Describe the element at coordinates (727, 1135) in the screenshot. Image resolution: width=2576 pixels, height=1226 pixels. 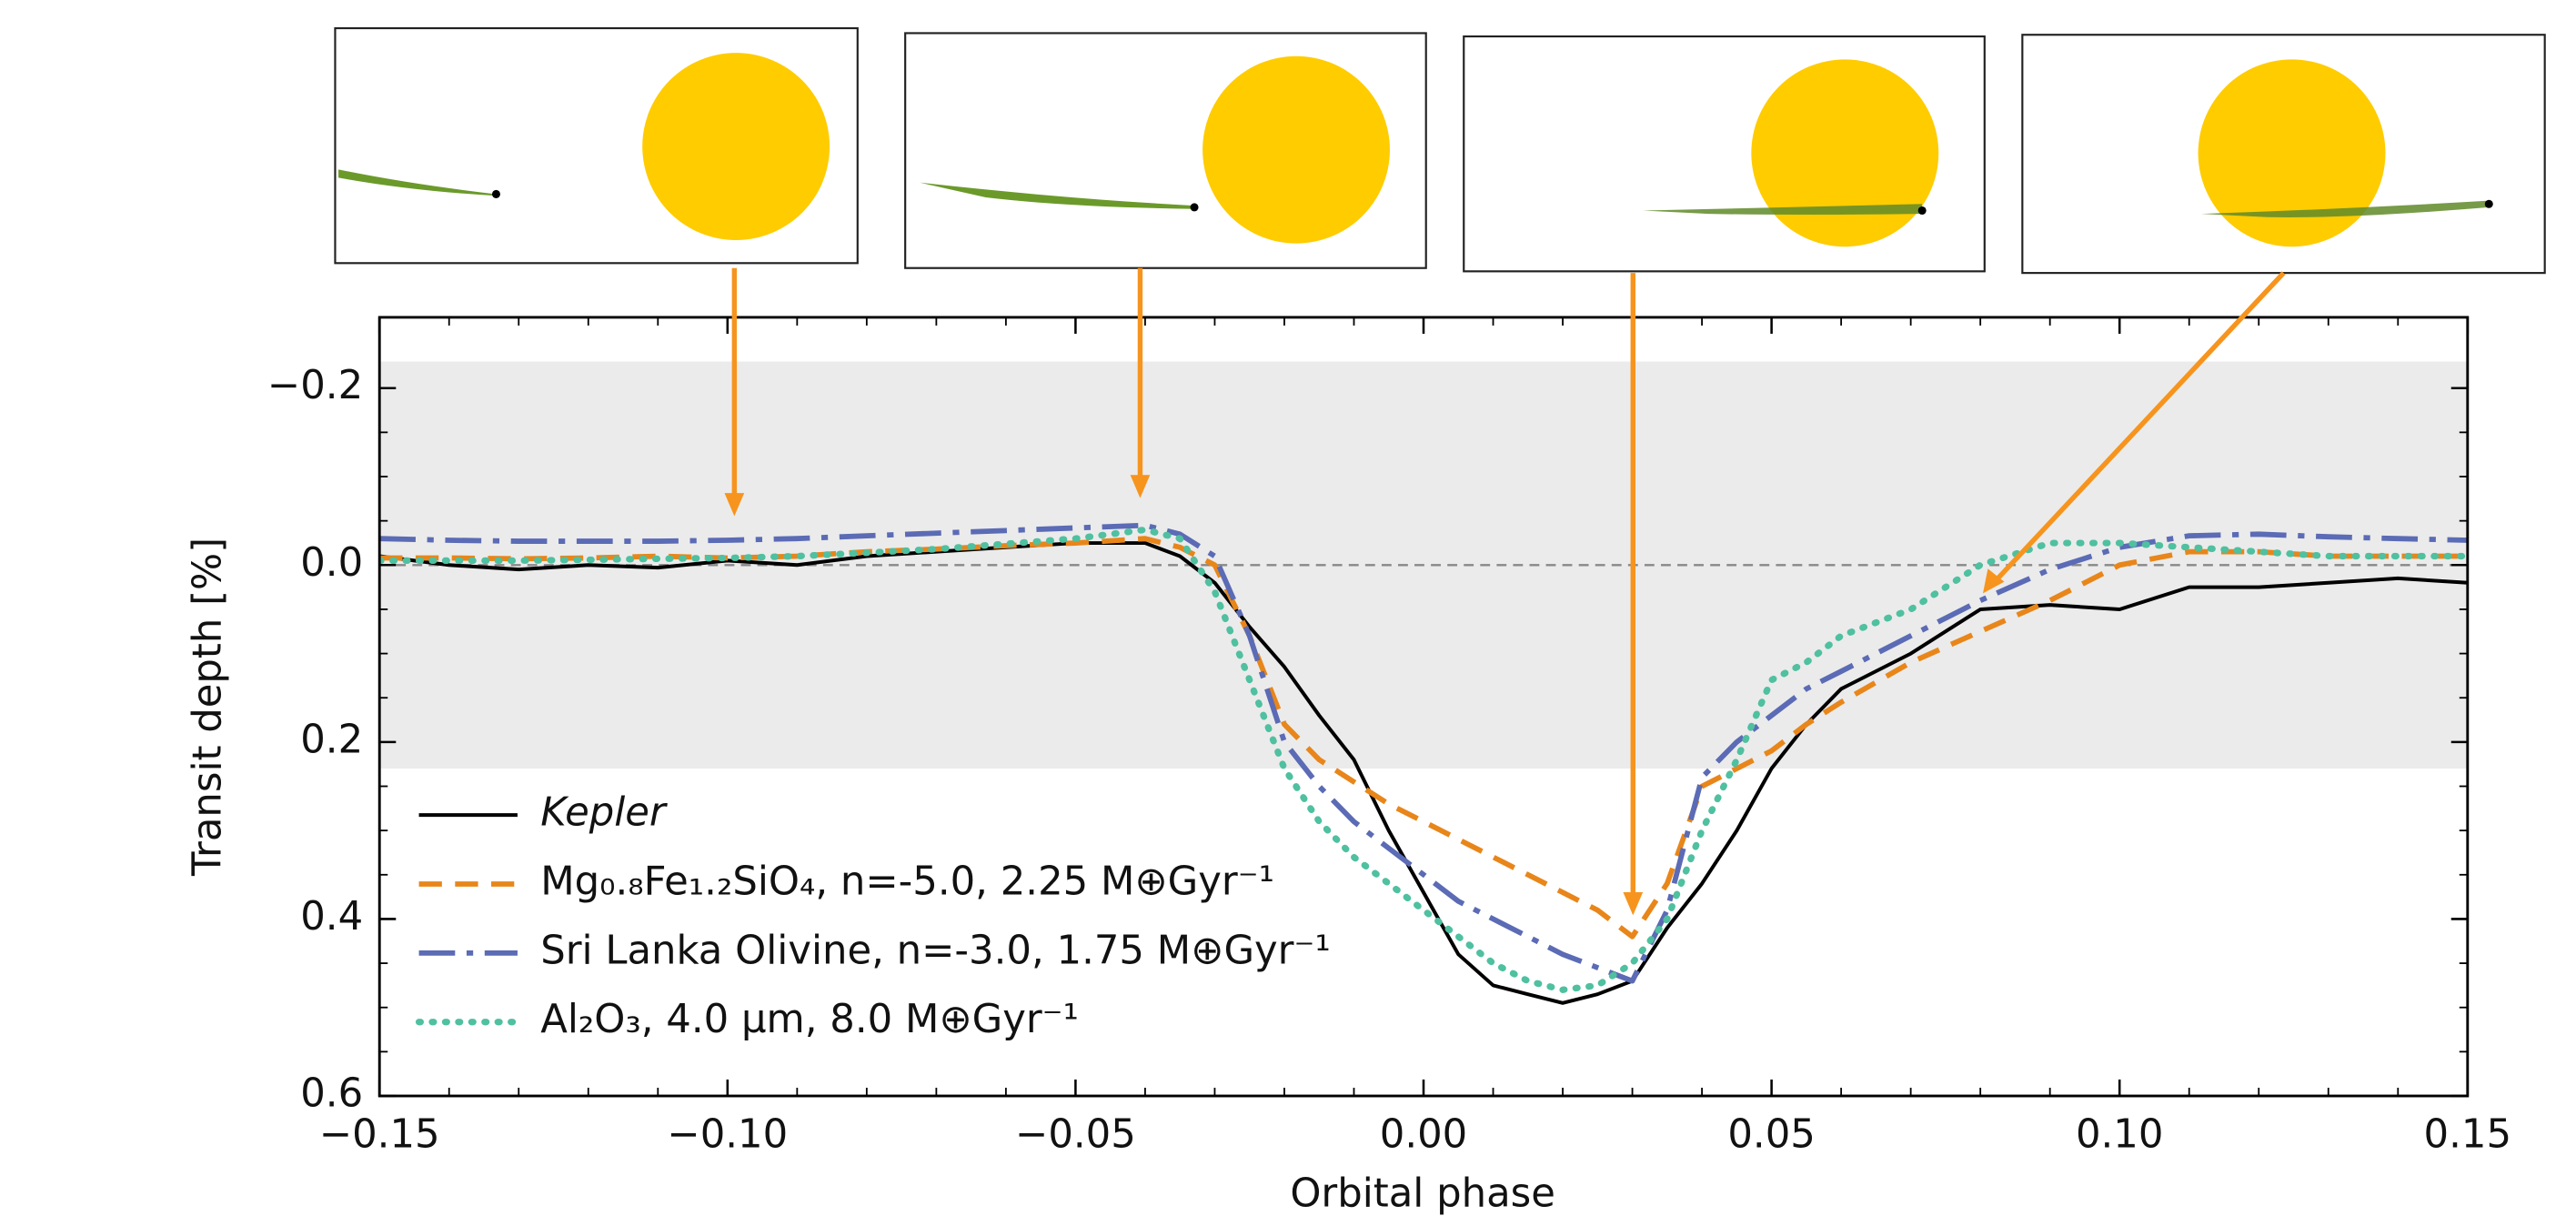
I see `x-tick-label: −0.10` at that location.